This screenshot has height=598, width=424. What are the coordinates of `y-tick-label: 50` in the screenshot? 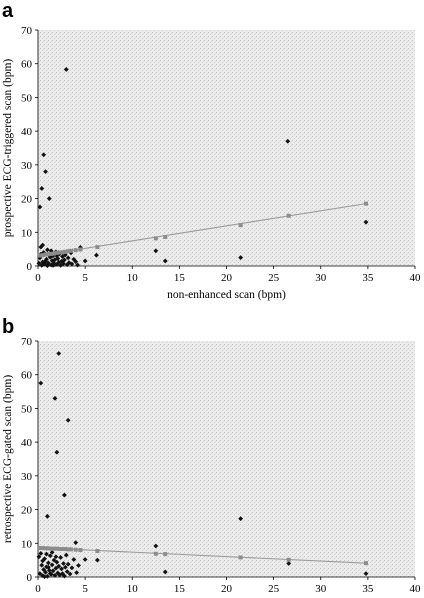 It's located at (27, 409).